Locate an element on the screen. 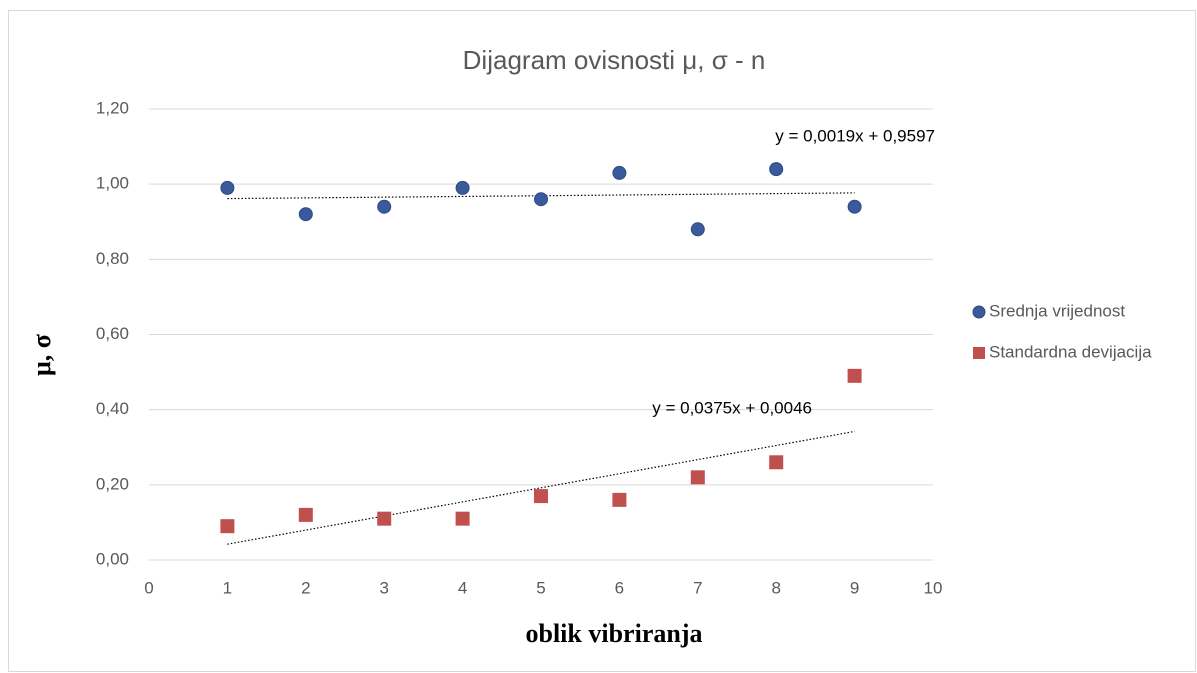 The height and width of the screenshot is (673, 1197). trendline-label: y = 0,0375x + 0,0046 is located at coordinates (732, 407).